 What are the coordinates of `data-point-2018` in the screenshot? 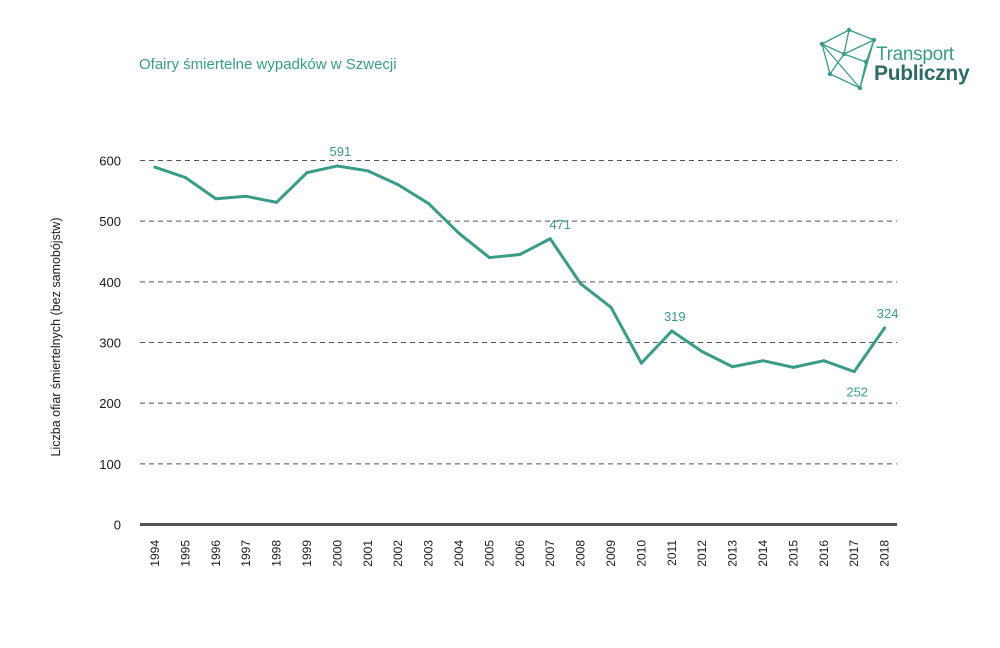 It's located at (885, 328).